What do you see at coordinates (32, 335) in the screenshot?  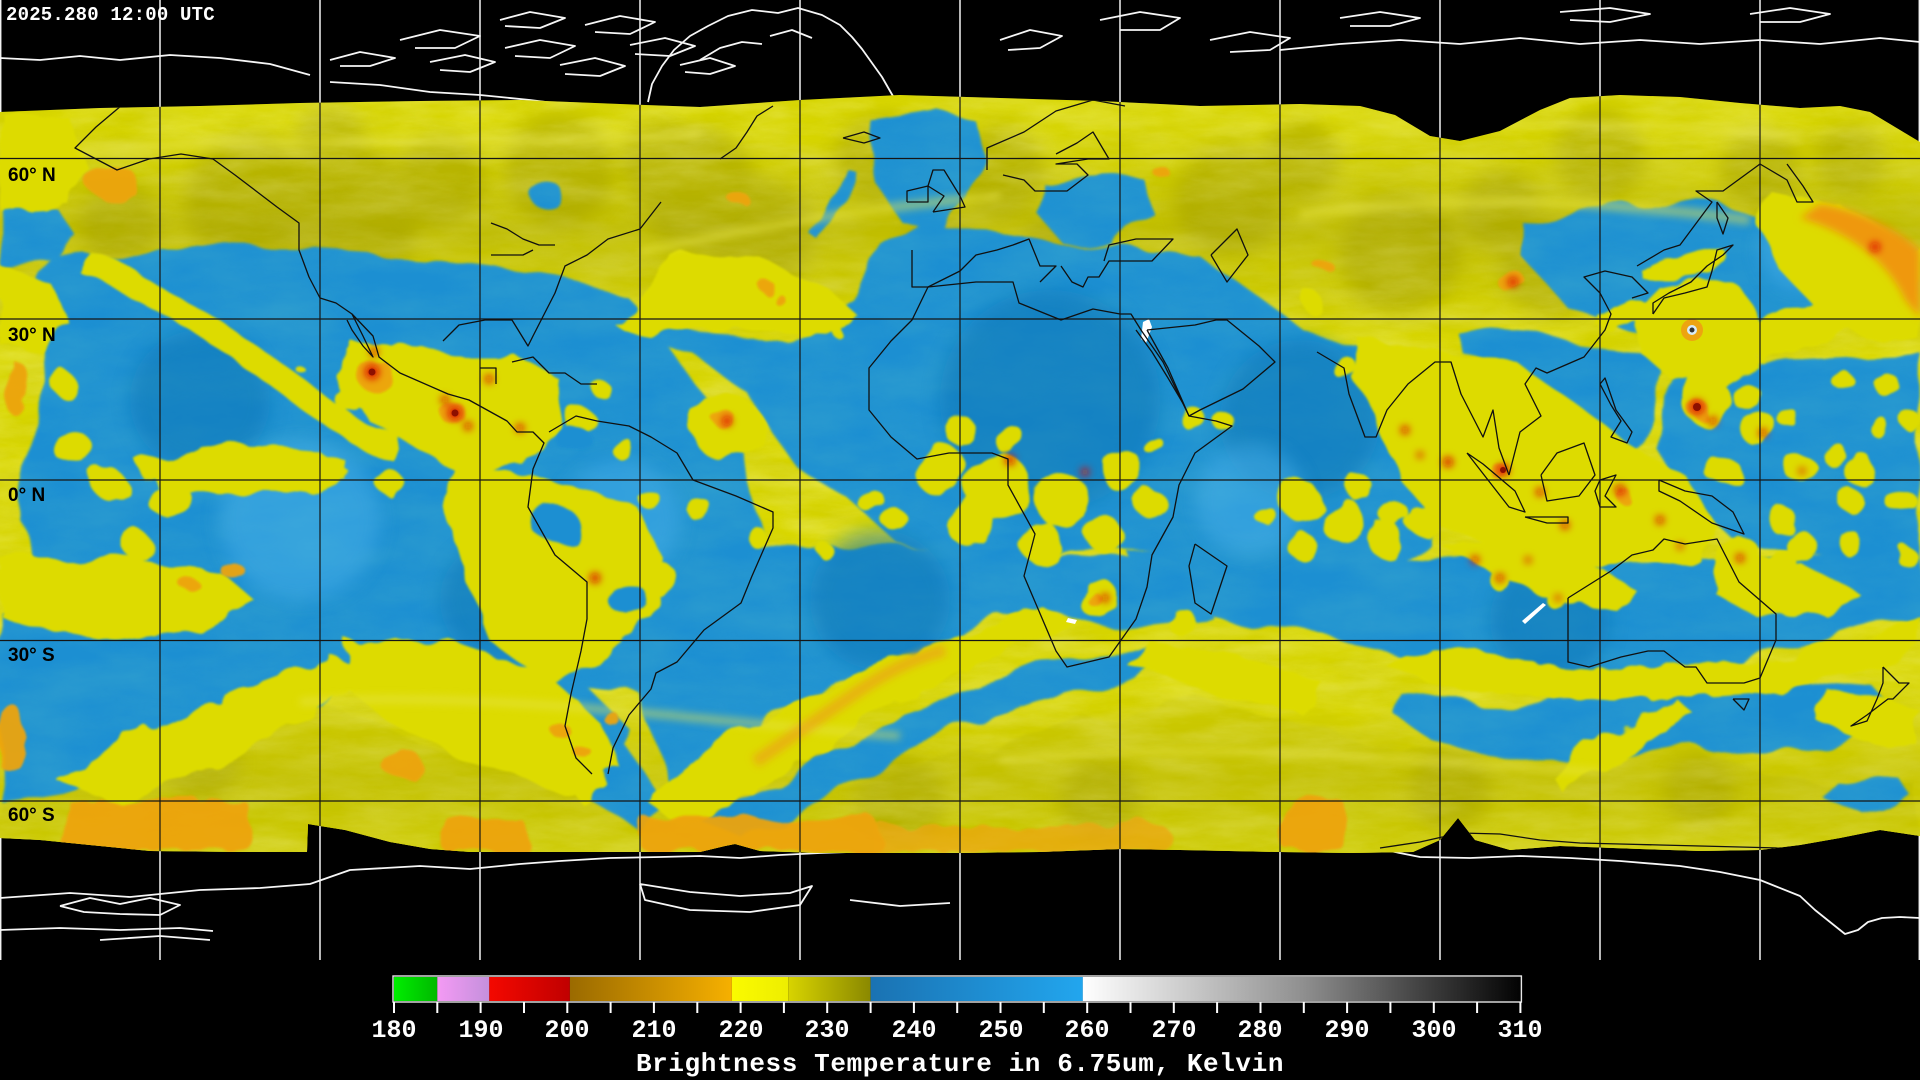 I see `svg-text: 30° N` at bounding box center [32, 335].